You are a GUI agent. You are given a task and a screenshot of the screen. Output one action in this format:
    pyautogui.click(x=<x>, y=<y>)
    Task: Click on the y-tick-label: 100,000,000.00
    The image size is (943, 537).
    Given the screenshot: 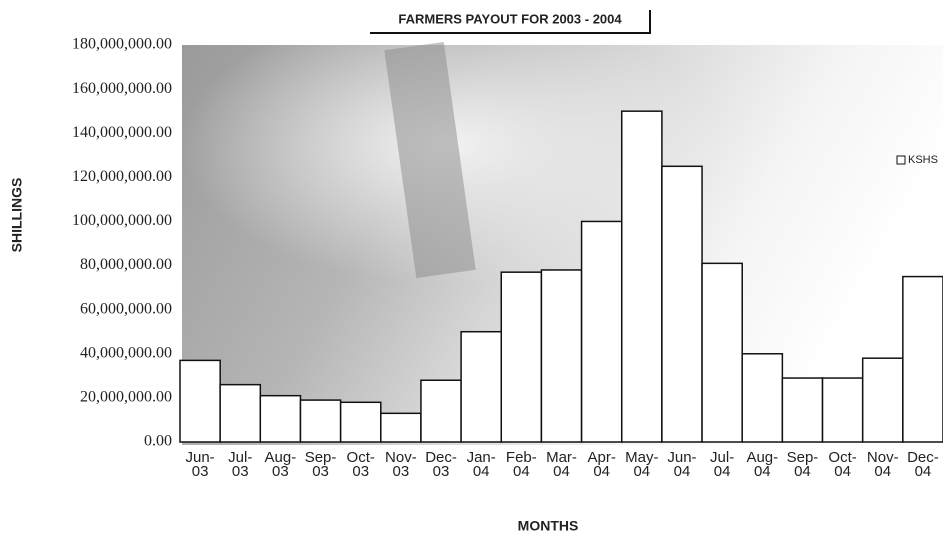 What is the action you would take?
    pyautogui.click(x=122, y=220)
    